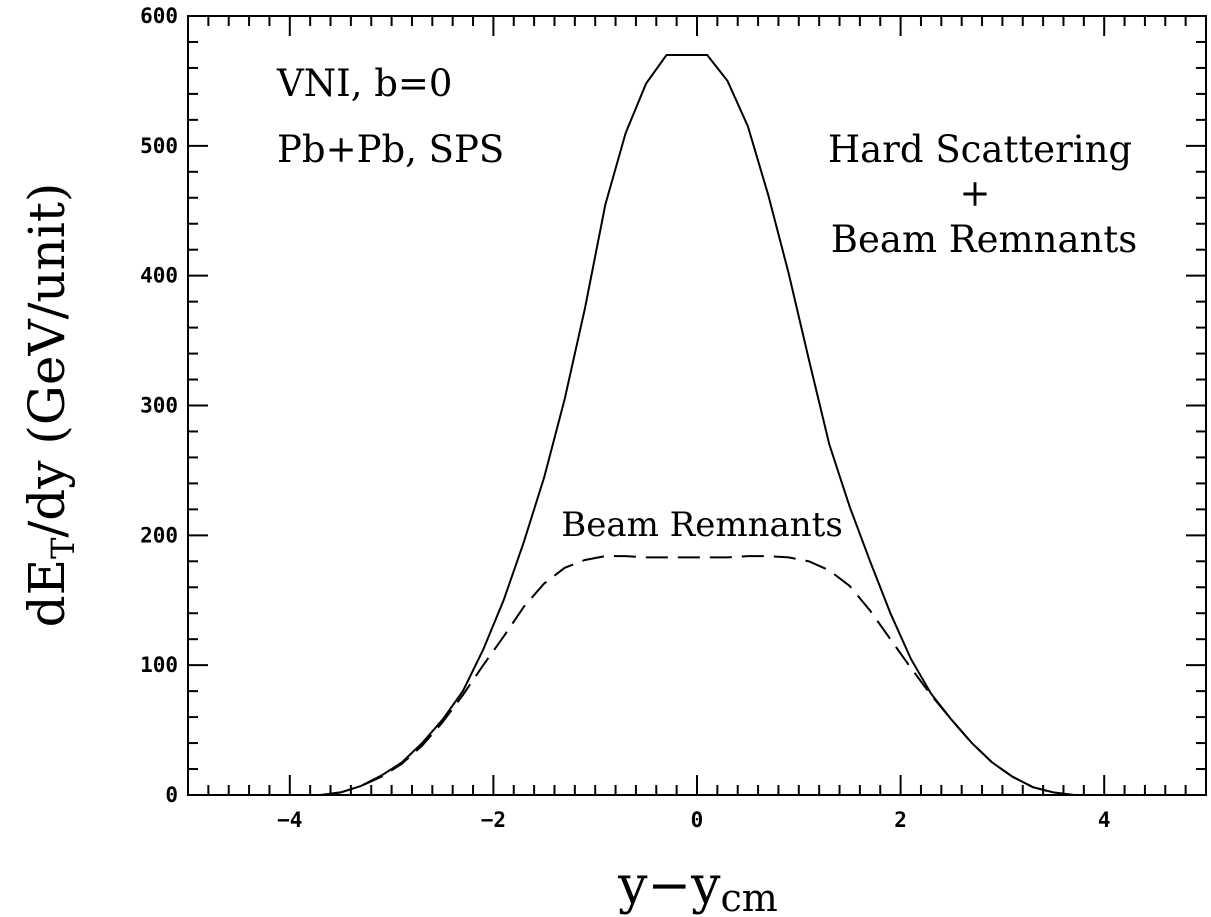  I want to click on x-tick-label: 4, so click(1104, 820).